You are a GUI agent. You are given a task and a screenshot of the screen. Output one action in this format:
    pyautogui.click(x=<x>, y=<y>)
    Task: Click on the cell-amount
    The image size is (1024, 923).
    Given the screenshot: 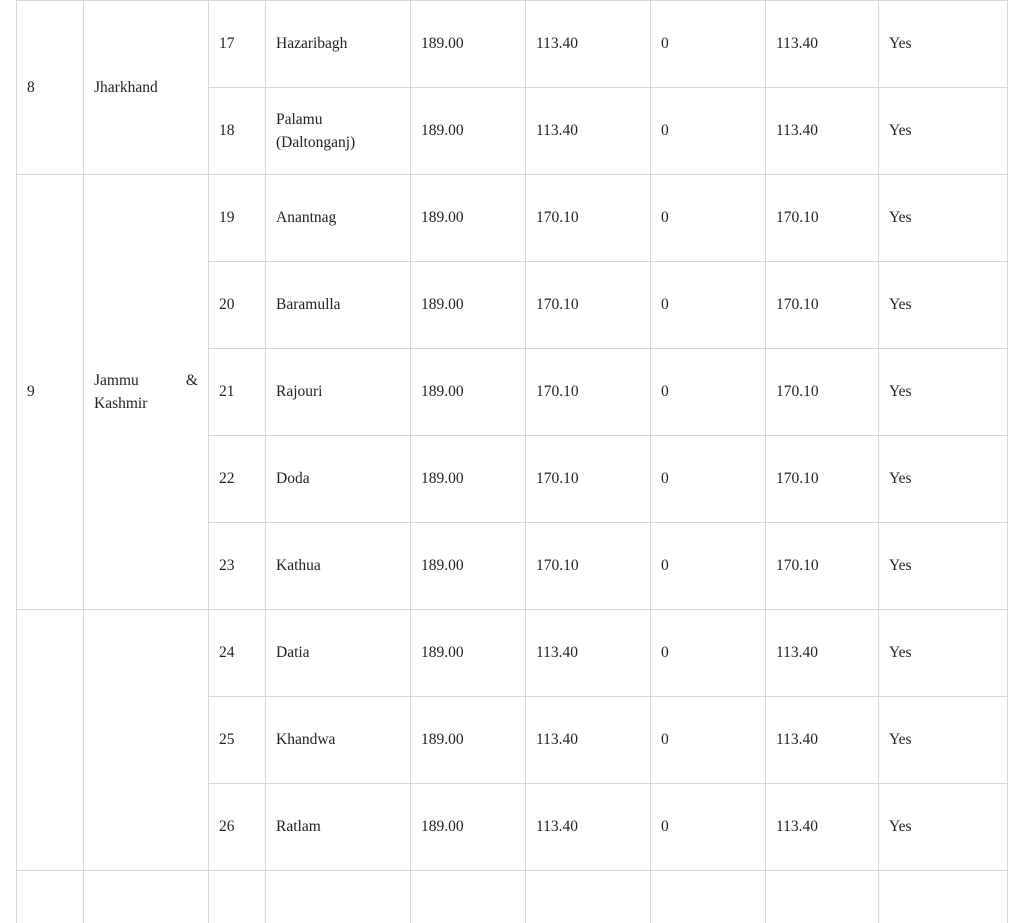 What is the action you would take?
    pyautogui.click(x=588, y=896)
    